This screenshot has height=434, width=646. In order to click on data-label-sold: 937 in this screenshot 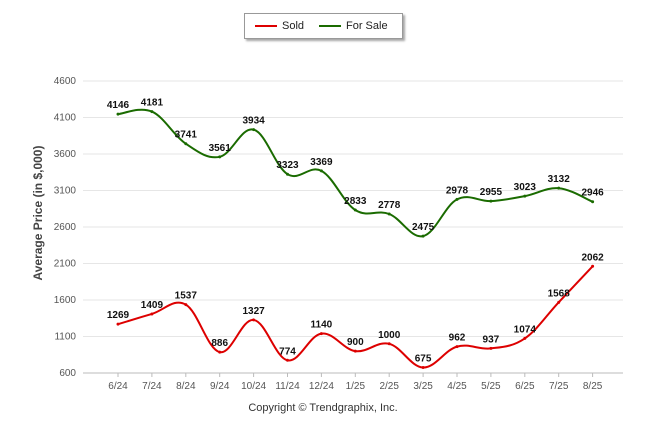, I will do `click(491, 339)`.